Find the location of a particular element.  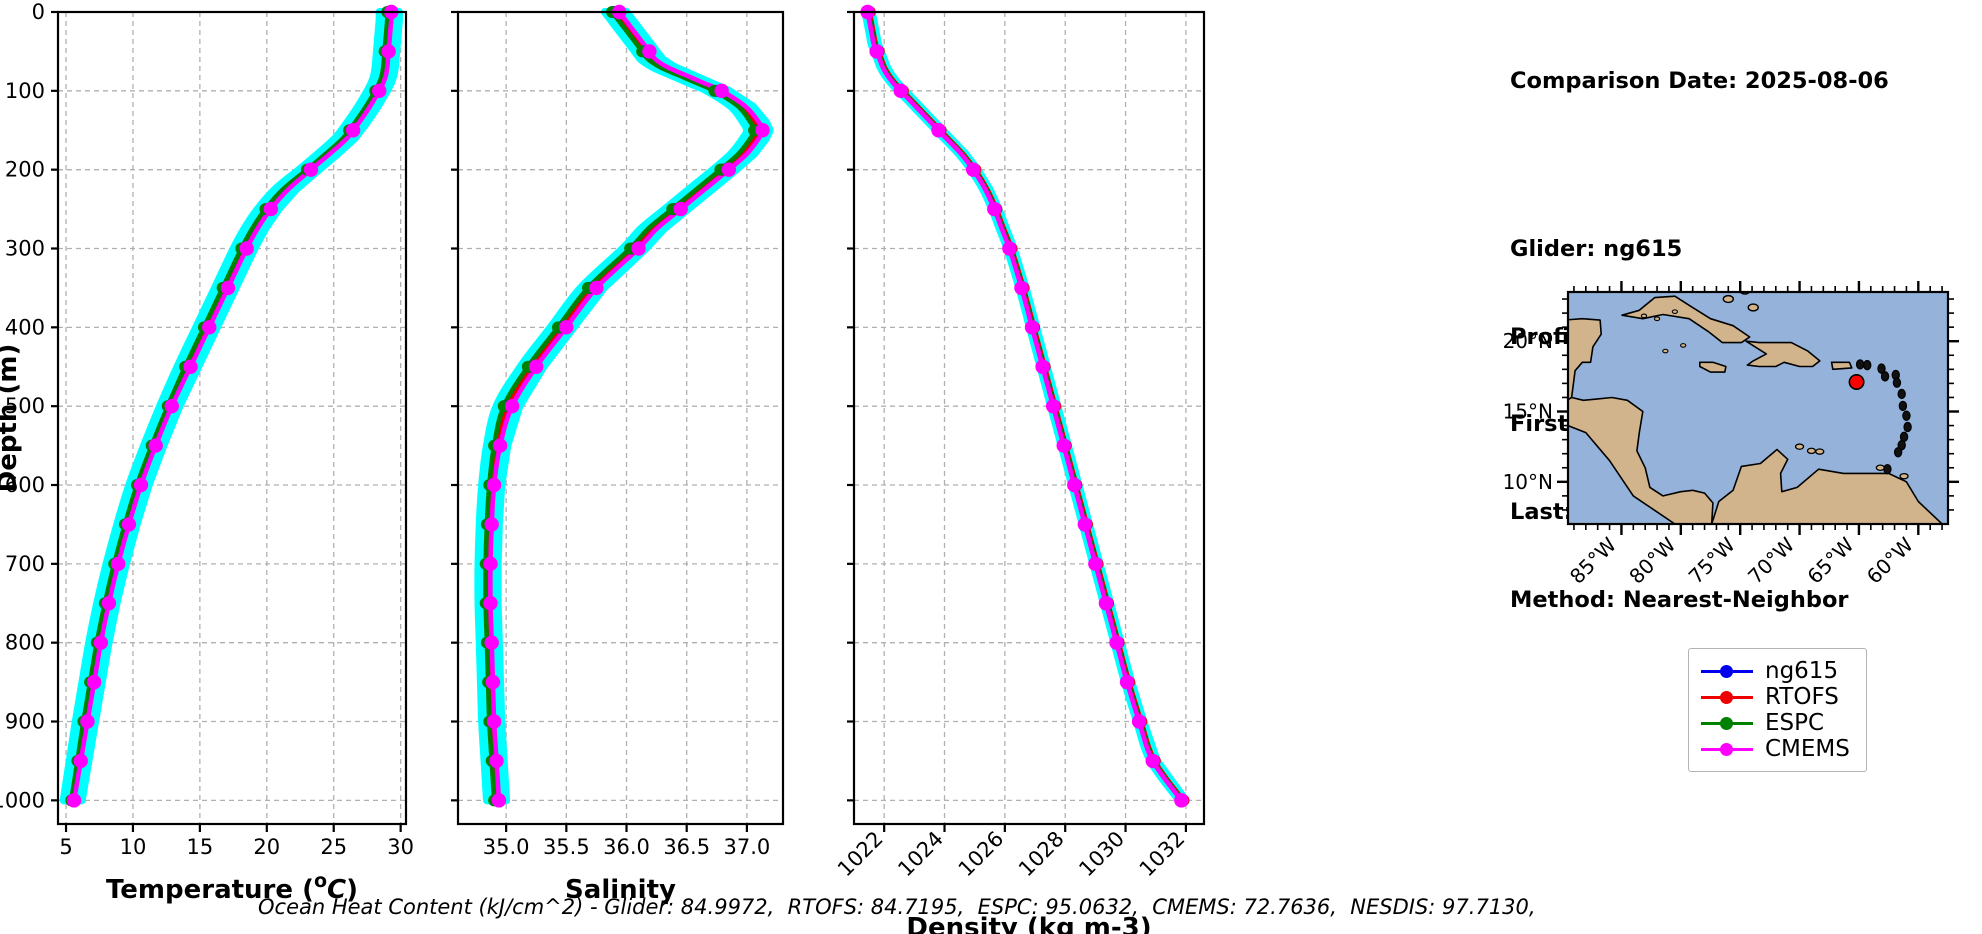

legend-item-ng615: ng615 is located at coordinates (1775, 671).